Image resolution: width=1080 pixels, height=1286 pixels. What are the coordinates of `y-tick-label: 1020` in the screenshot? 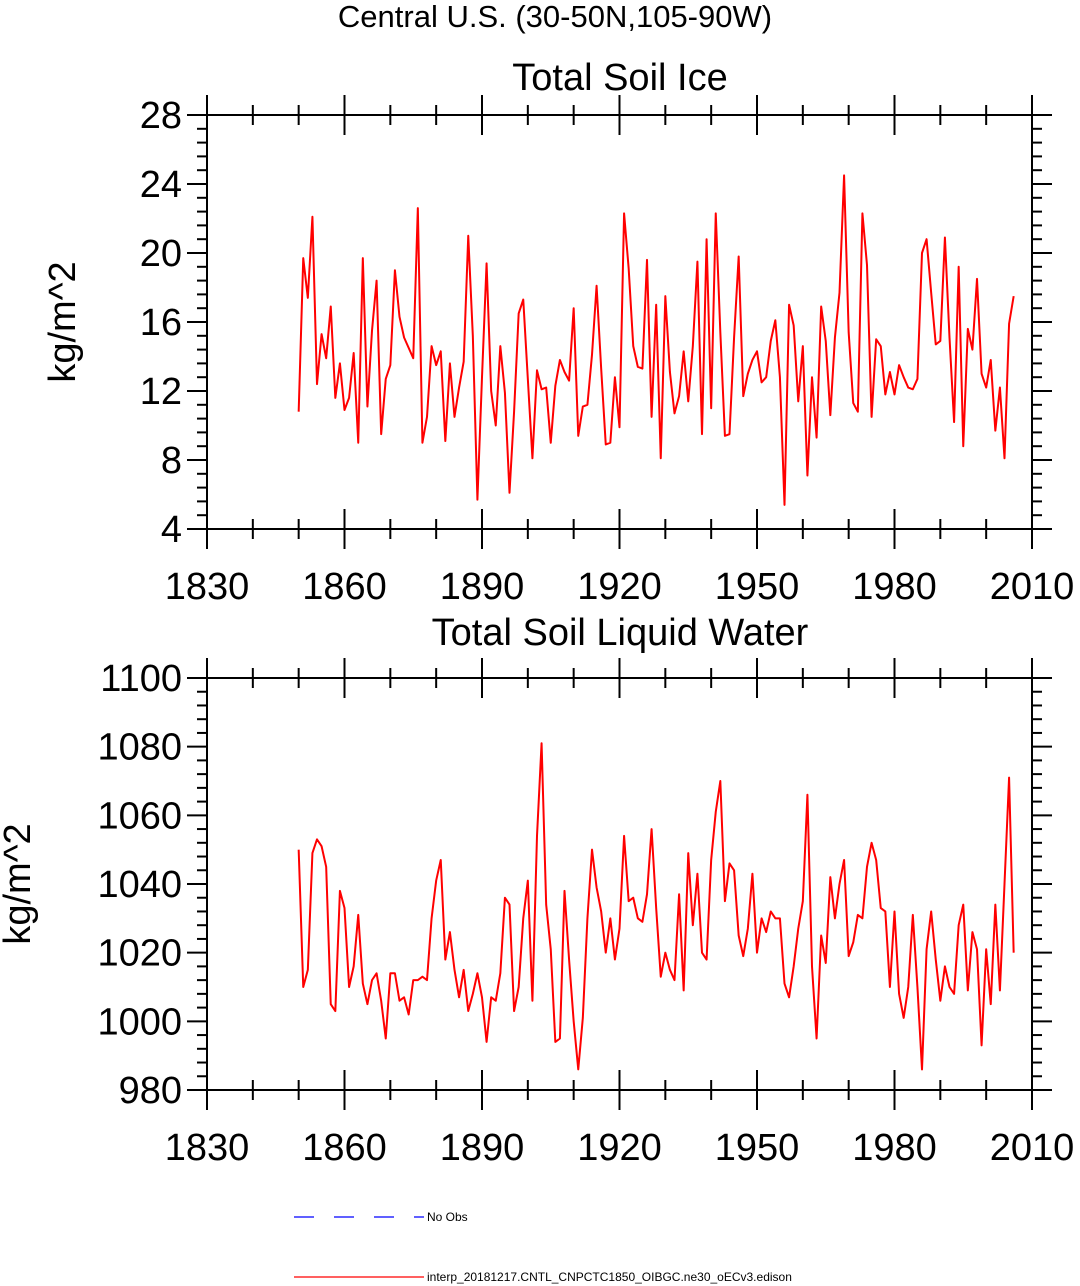 It's located at (139, 954).